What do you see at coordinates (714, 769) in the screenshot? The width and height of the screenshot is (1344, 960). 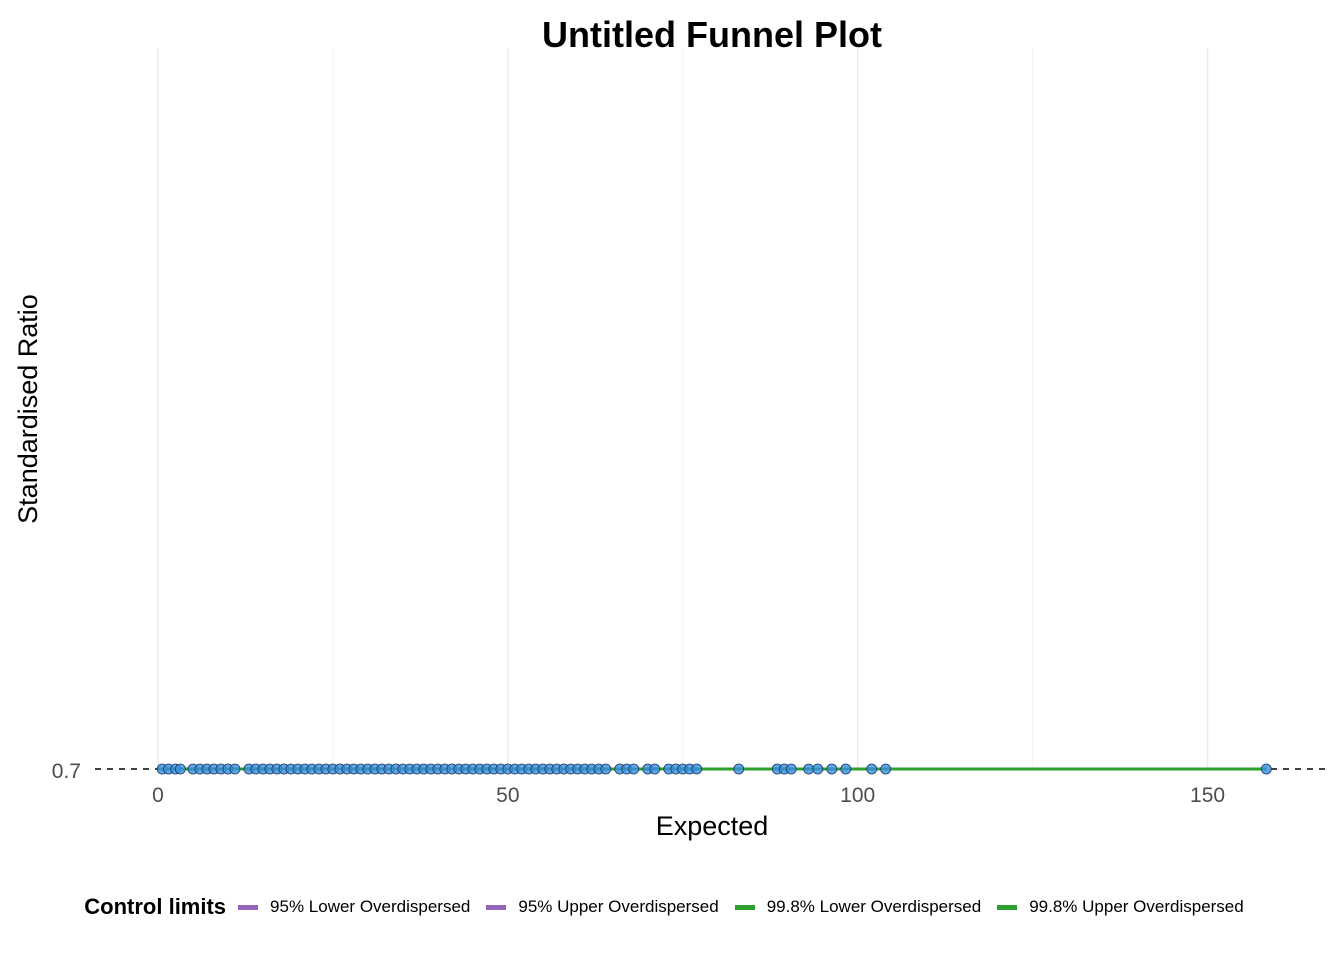 I see `points` at bounding box center [714, 769].